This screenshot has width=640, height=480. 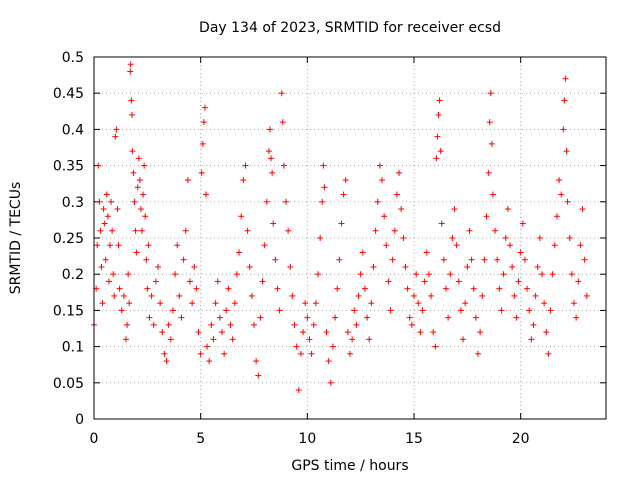 What do you see at coordinates (73, 203) in the screenshot?
I see `y-tick-label: 0.3` at bounding box center [73, 203].